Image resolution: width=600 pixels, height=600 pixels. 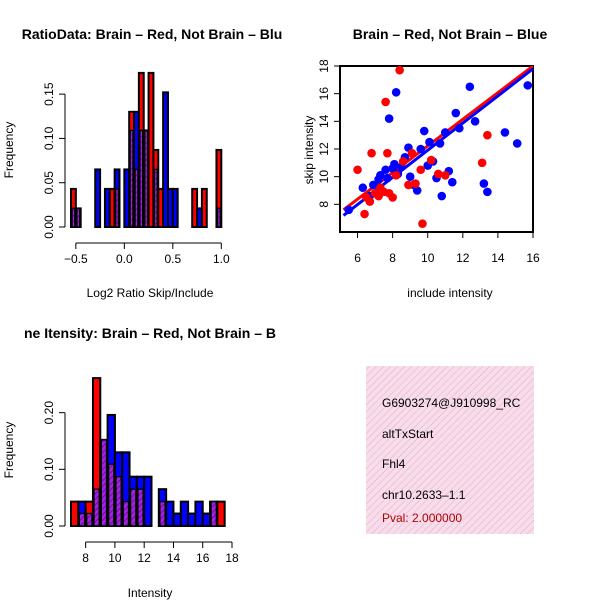 I want to click on ratio-hist-y-tick-label: 0.05, so click(x=49, y=183).